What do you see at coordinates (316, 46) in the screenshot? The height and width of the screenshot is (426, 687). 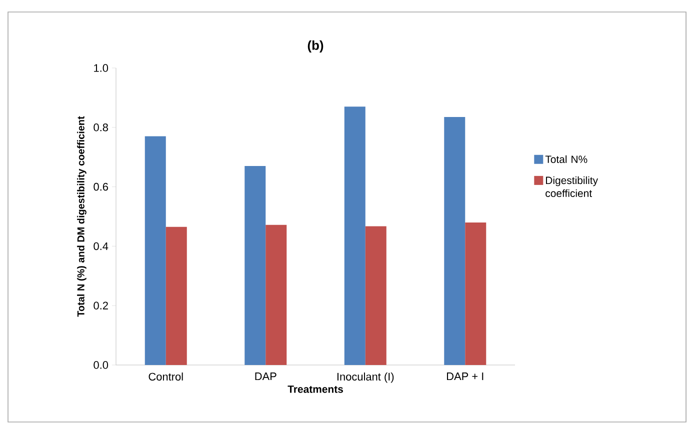 I see `chart-title: (b)` at bounding box center [316, 46].